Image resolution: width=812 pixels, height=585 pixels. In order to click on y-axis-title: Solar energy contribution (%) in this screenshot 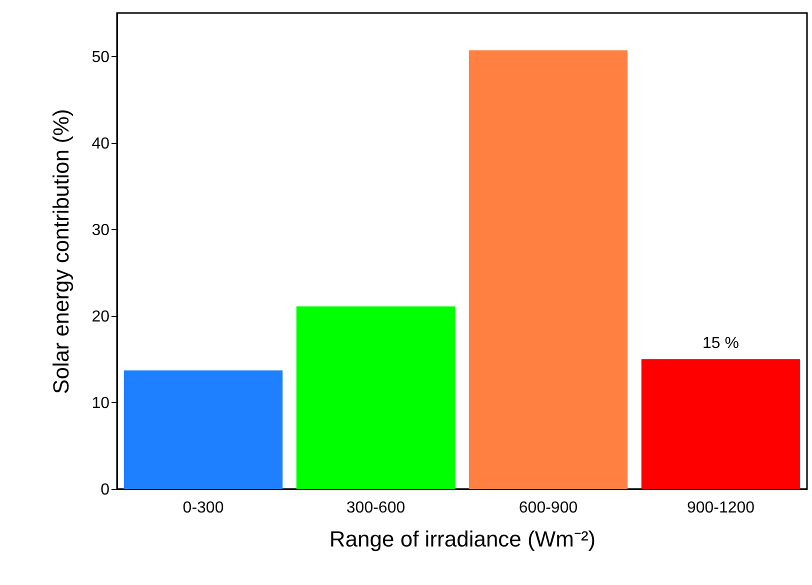, I will do `click(61, 251)`.